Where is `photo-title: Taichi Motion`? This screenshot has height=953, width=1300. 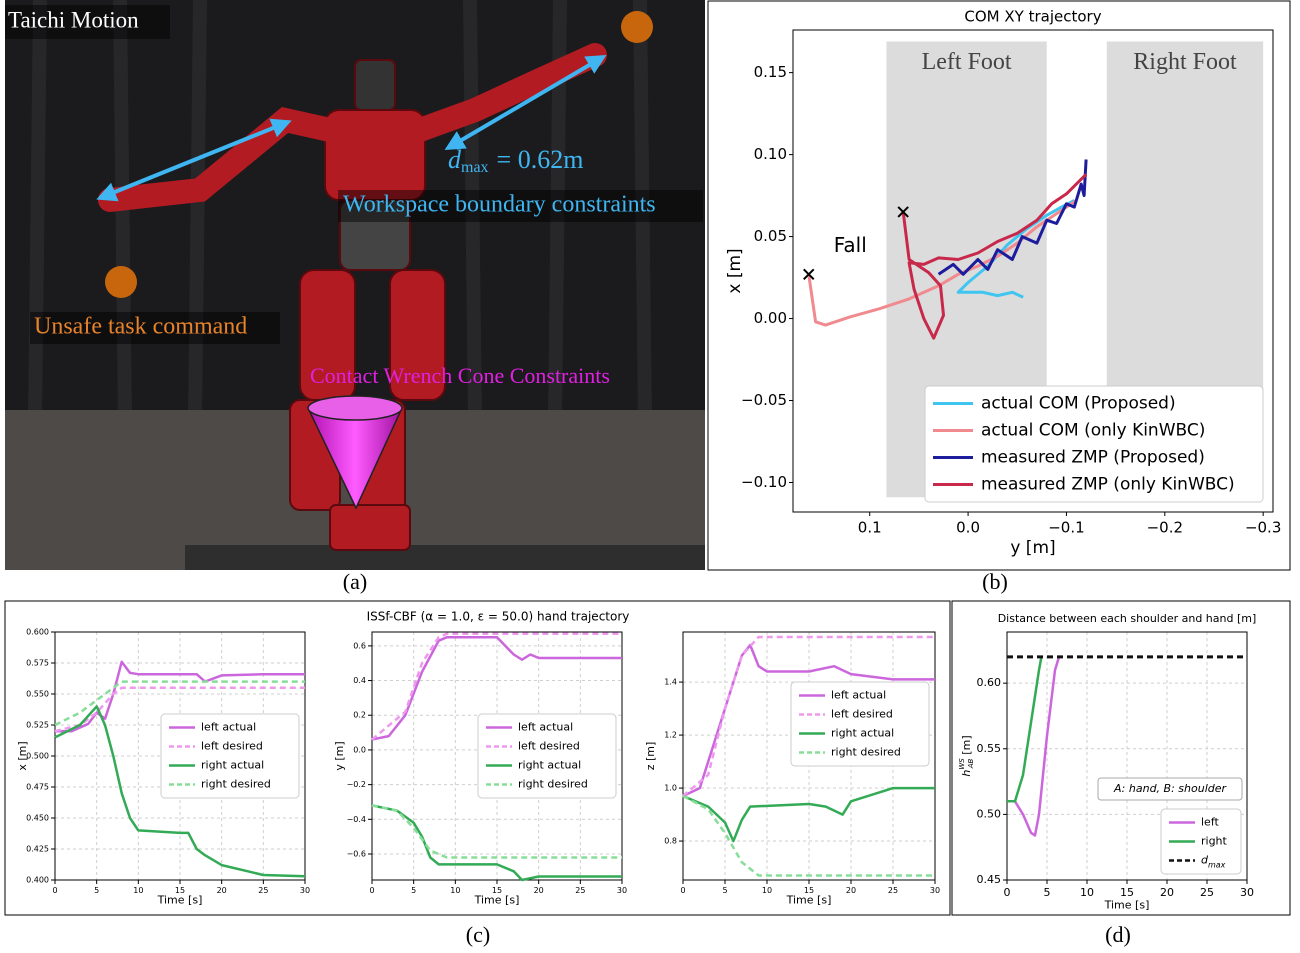
photo-title: Taichi Motion is located at coordinates (73, 19).